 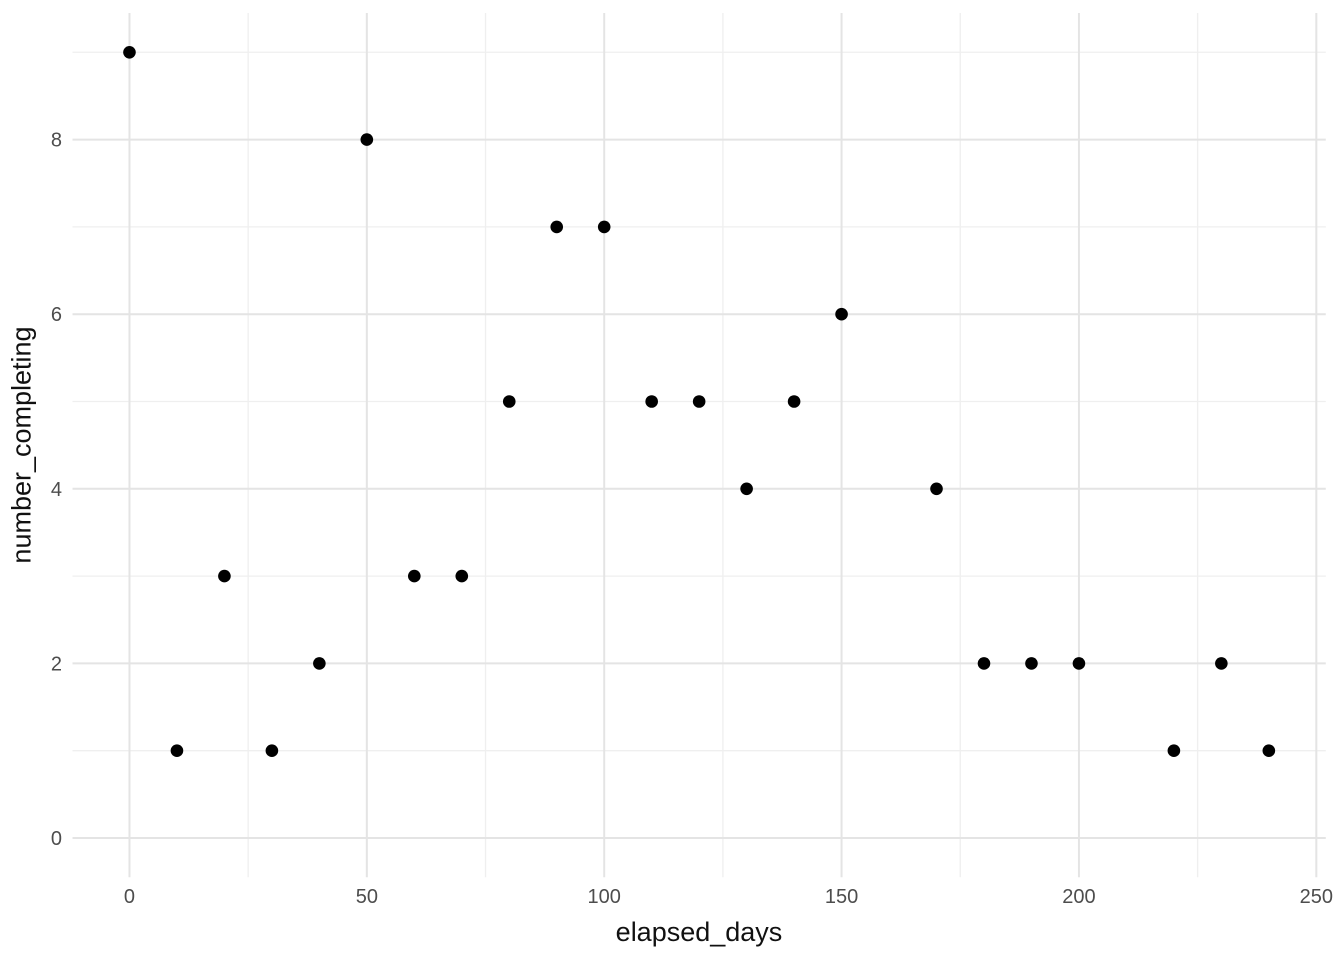 I want to click on y-tick-label: 2, so click(x=56, y=664).